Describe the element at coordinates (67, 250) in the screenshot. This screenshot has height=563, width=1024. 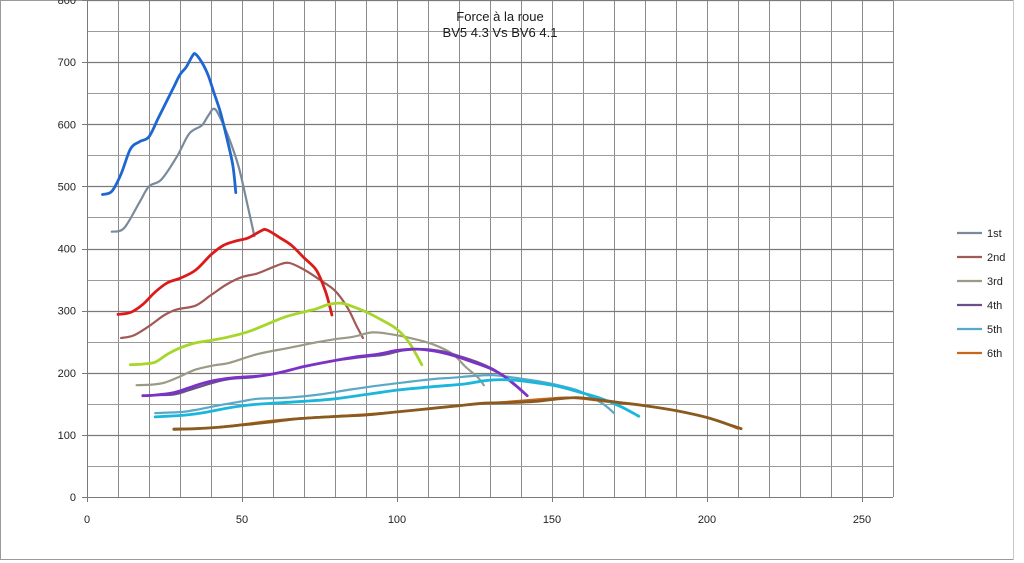
I see `y-tick-label: 400` at that location.